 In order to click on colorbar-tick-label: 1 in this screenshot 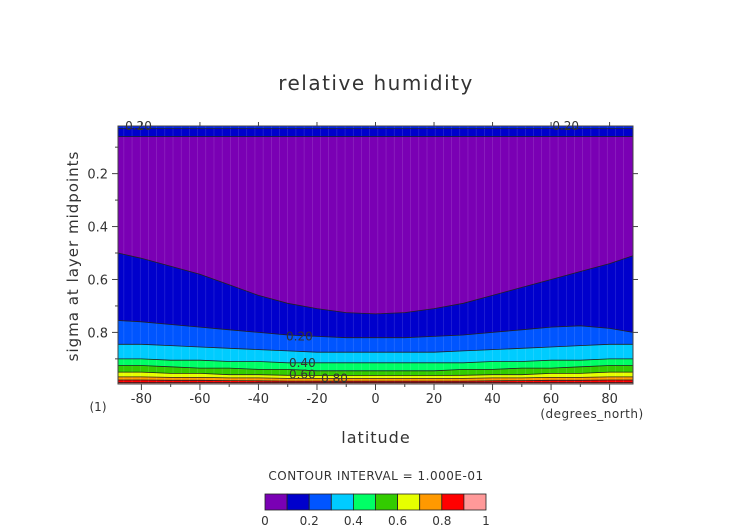, I will do `click(486, 521)`.